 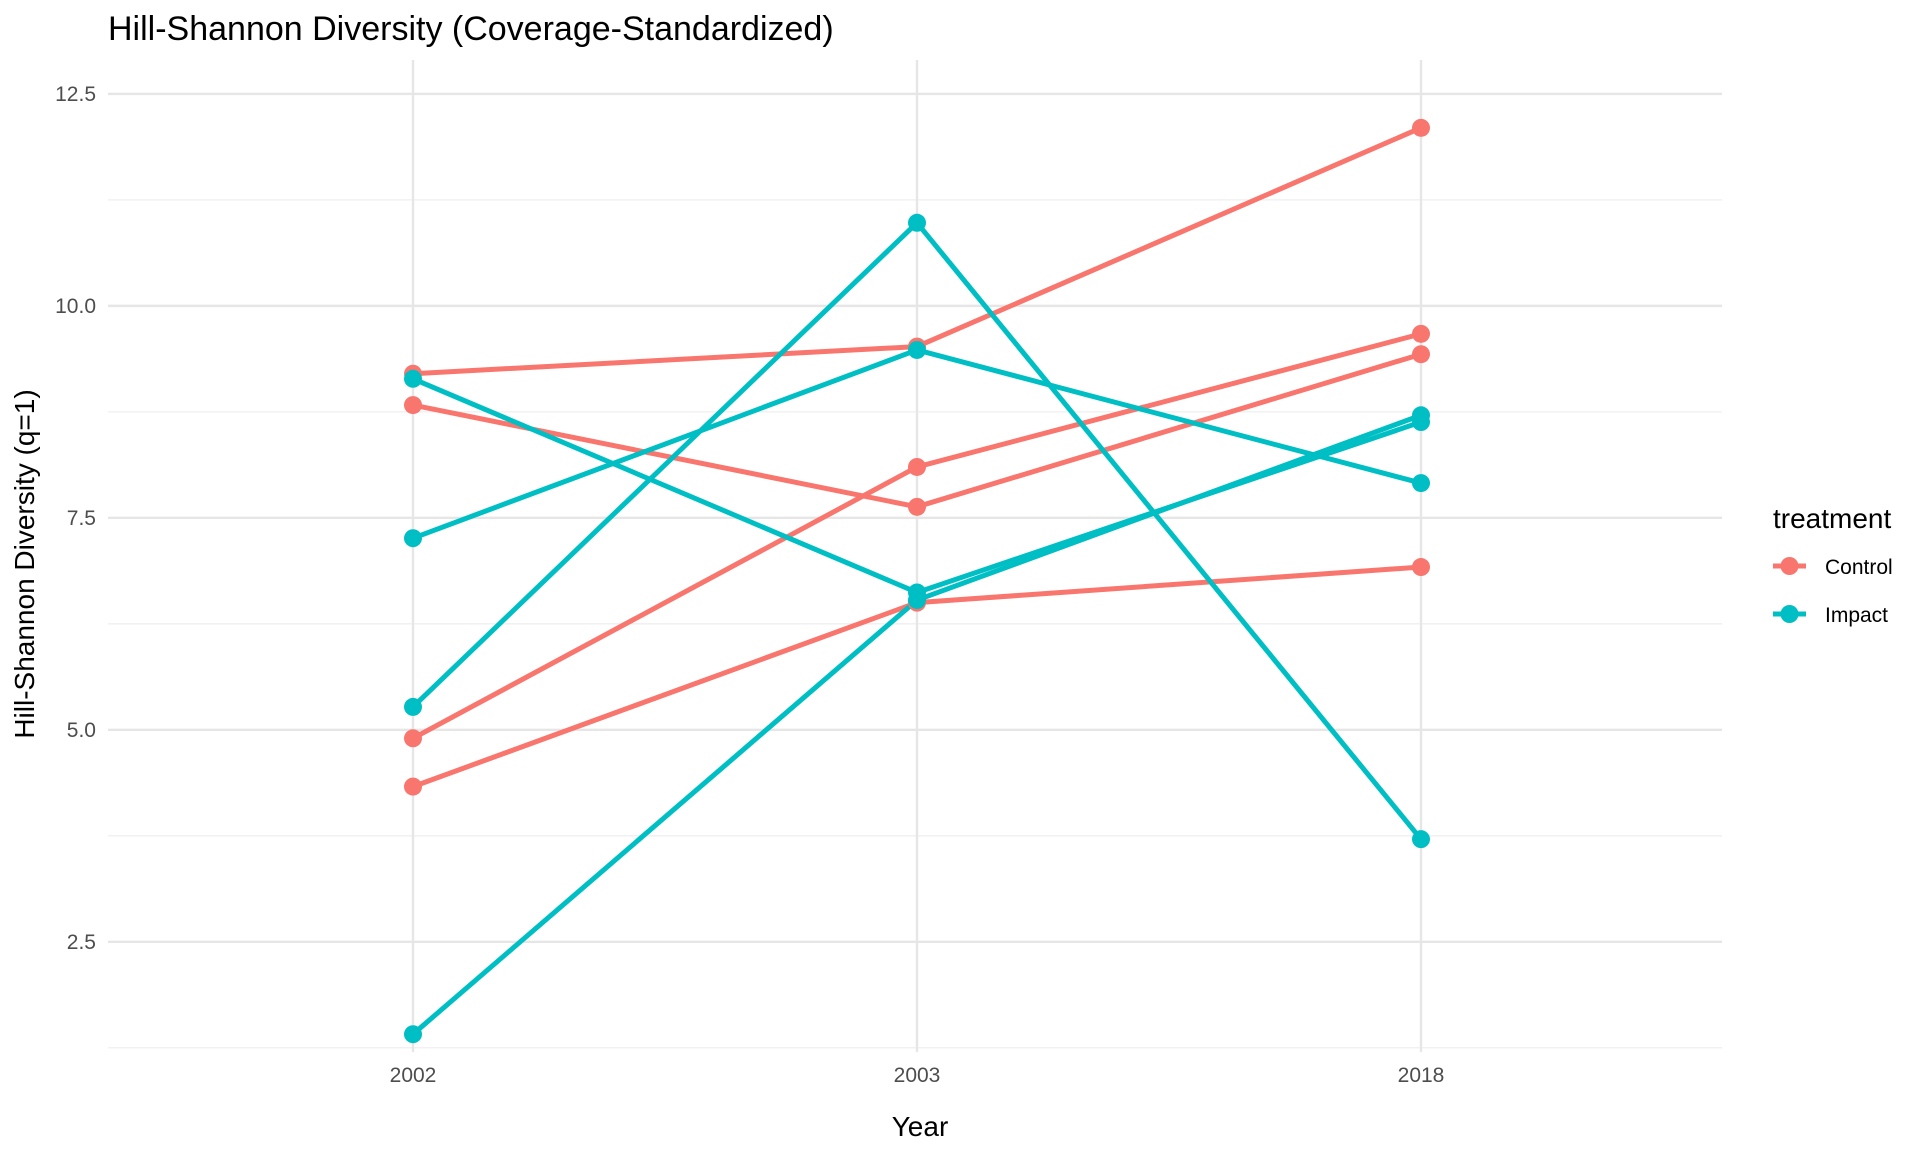 I want to click on x-axis-ticks: 2002 2003 2018, so click(x=917, y=1075).